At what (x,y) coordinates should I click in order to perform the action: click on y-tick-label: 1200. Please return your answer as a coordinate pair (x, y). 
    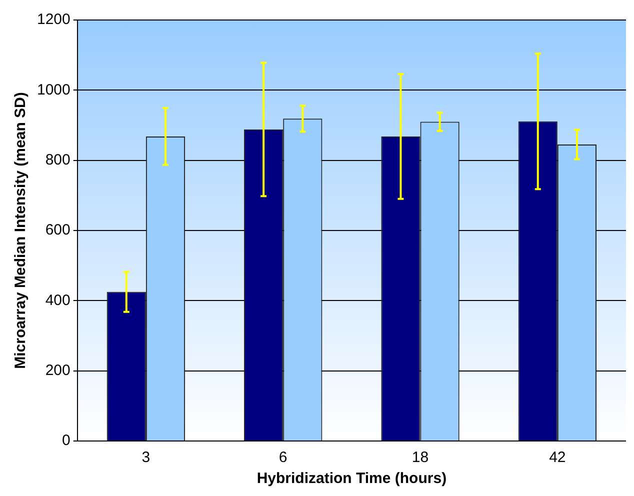
    Looking at the image, I should click on (53, 19).